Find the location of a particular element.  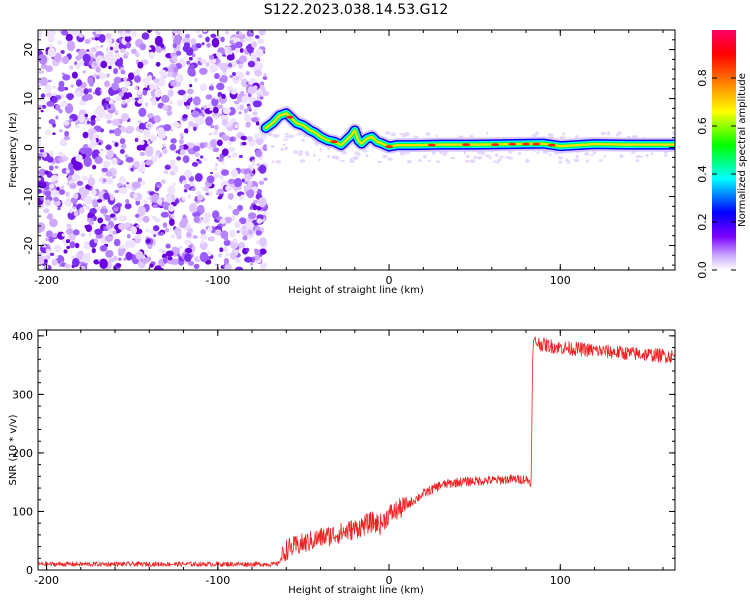

colorbar-tick-label: 0.6 is located at coordinates (702, 126).